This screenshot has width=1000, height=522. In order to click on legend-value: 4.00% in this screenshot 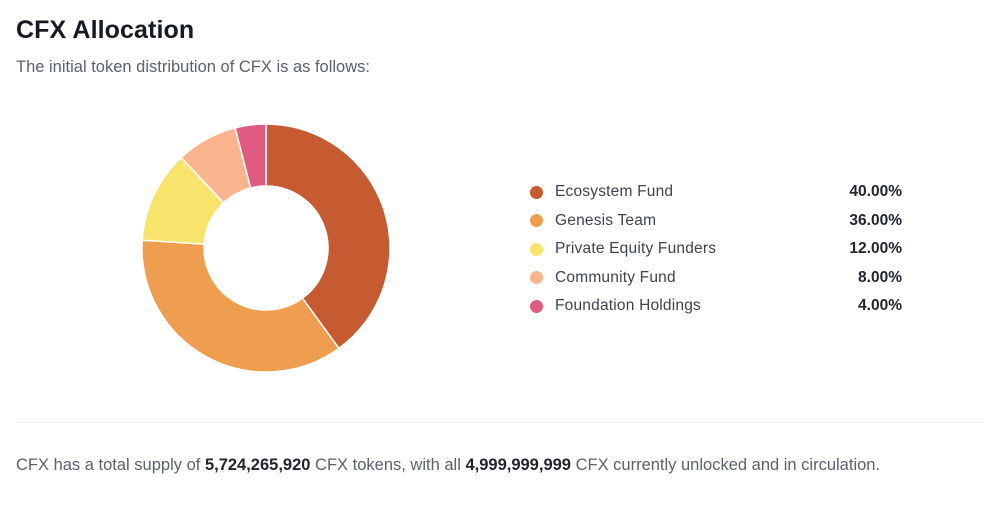, I will do `click(880, 306)`.